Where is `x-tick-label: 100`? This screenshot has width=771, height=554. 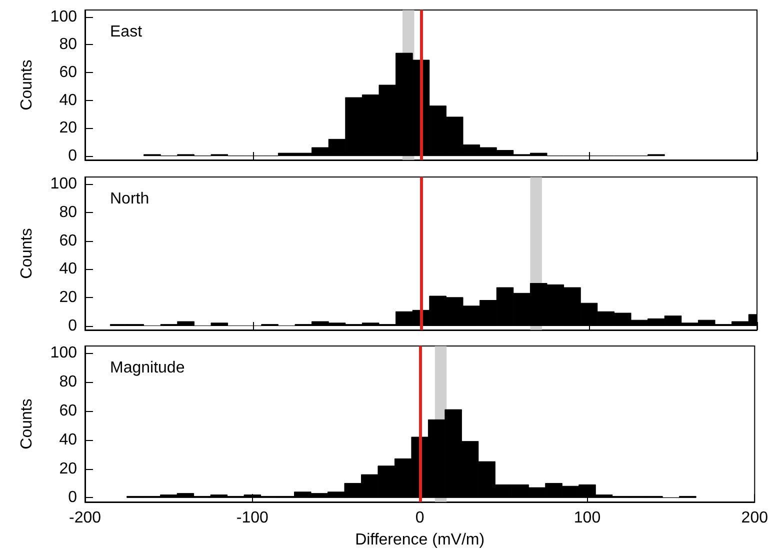 x-tick-label: 100 is located at coordinates (587, 518).